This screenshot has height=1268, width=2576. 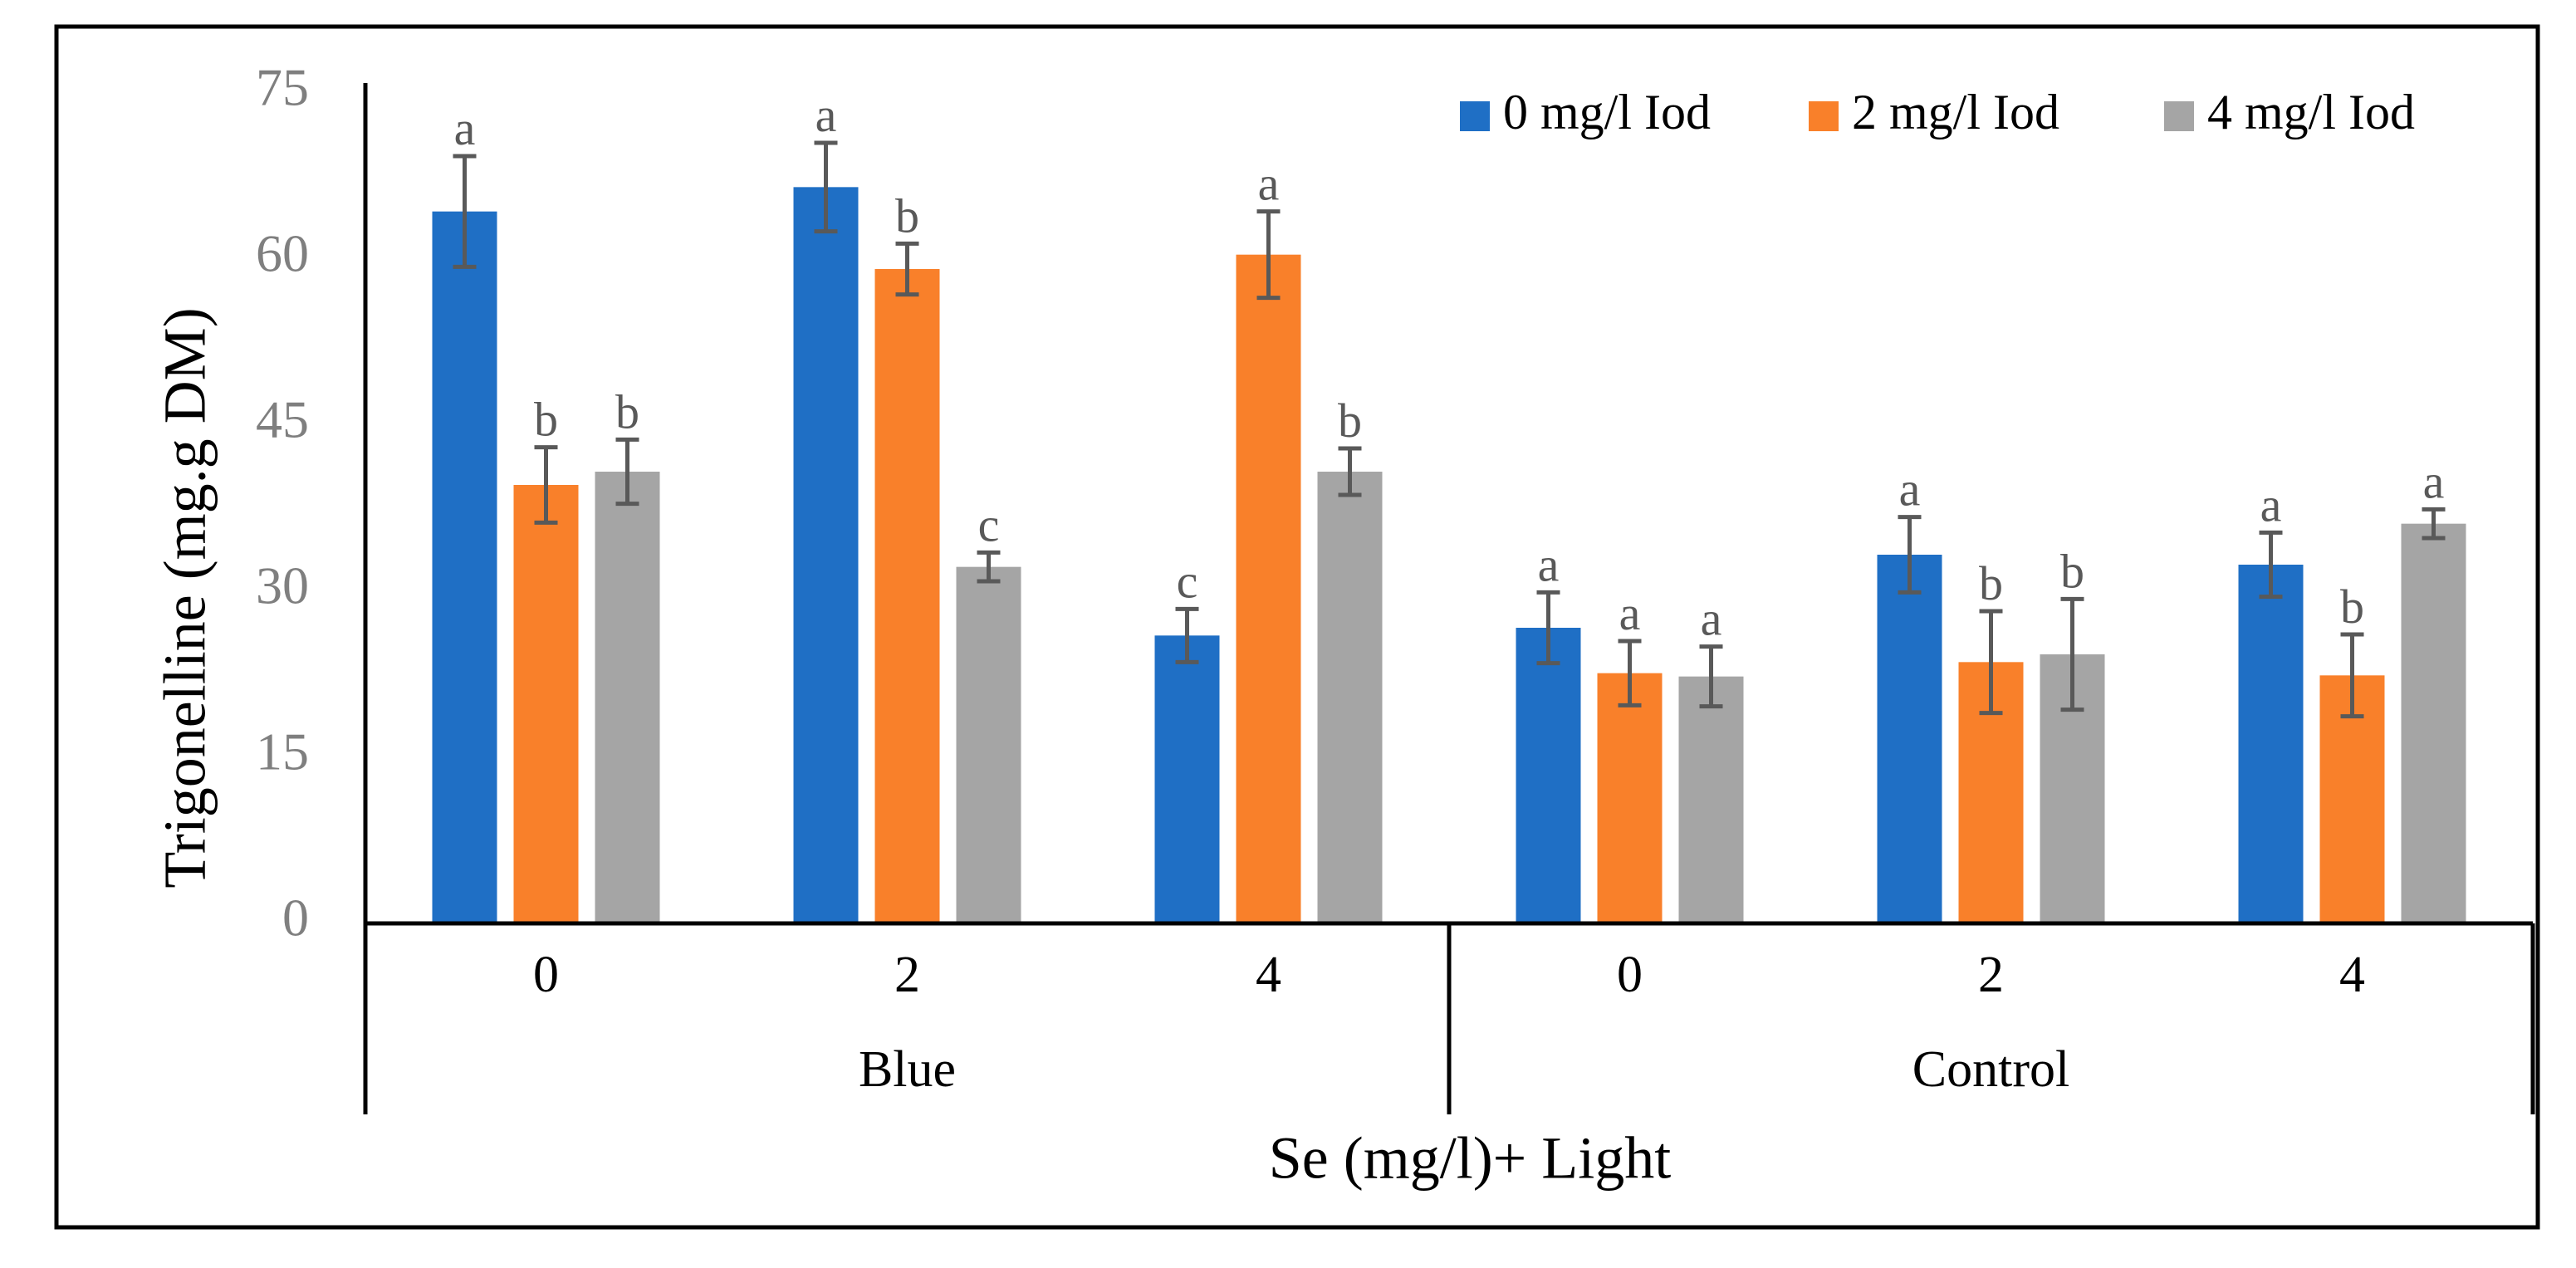 What do you see at coordinates (826, 115) in the screenshot?
I see `significance-label-series0-cat1: a` at bounding box center [826, 115].